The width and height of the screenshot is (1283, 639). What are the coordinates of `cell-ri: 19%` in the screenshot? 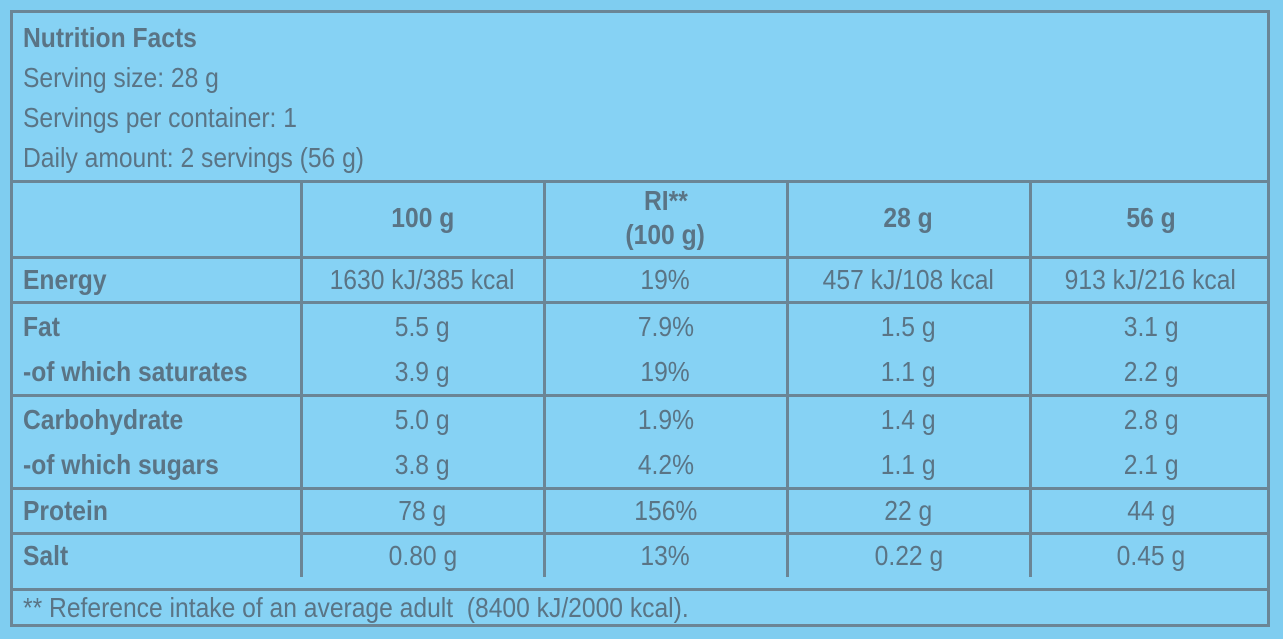 It's located at (665, 280).